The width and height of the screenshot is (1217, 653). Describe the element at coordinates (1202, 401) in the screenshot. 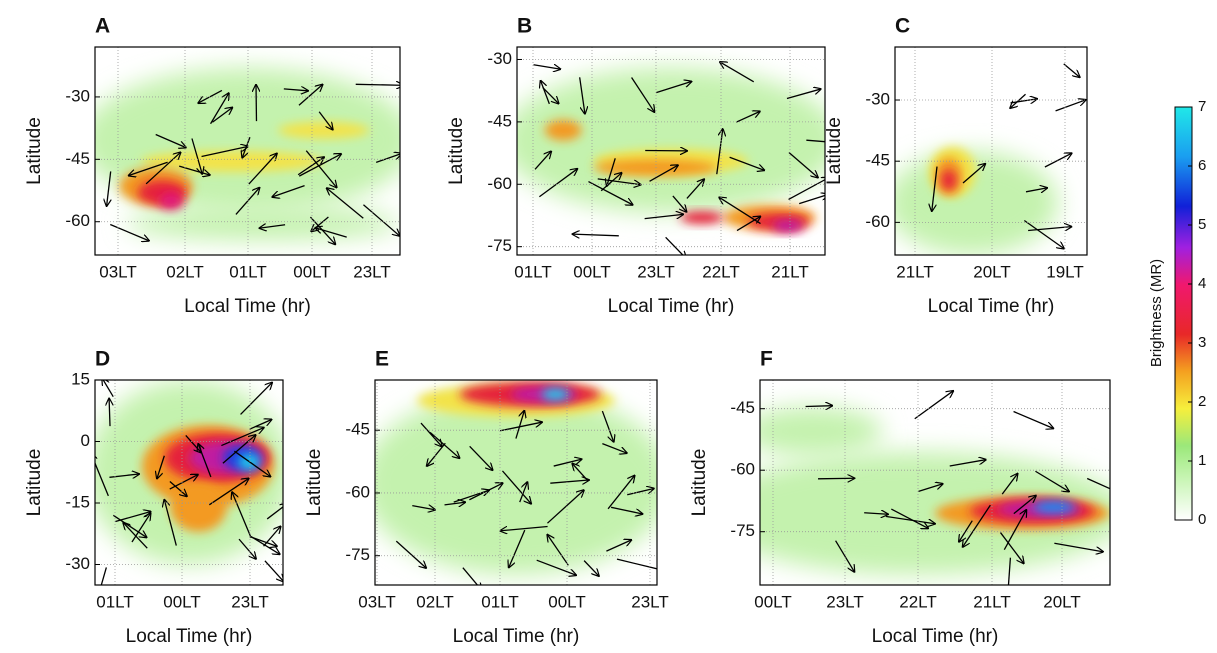

I see `colorbar-tick-label: 2` at that location.